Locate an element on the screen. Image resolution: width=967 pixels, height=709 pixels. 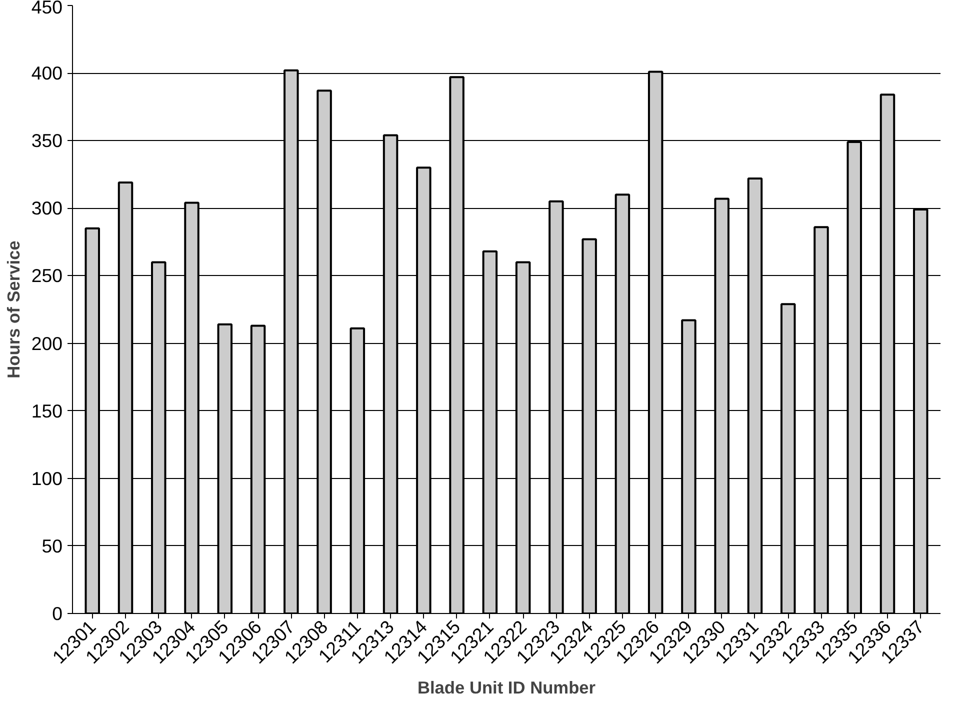
y-tick-label: 0 is located at coordinates (57, 613).